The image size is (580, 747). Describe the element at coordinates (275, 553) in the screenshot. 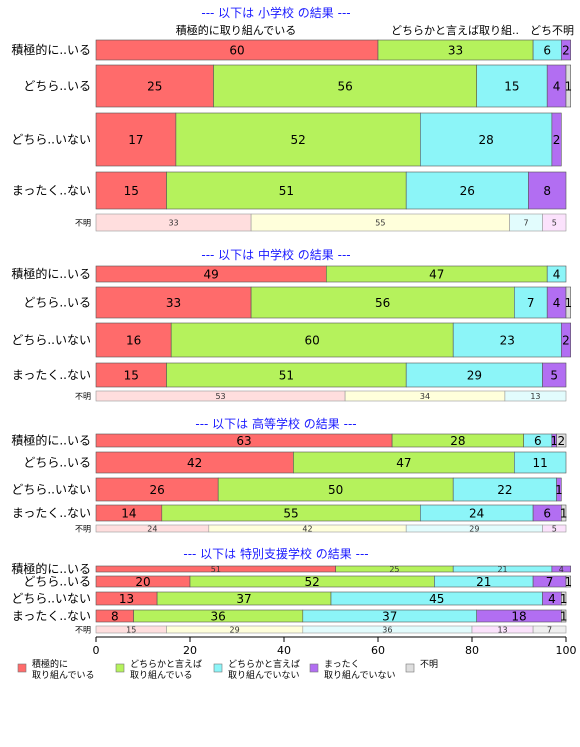

I see `panel-title: --- 以下は 特別支援学校 の結果 ---` at that location.